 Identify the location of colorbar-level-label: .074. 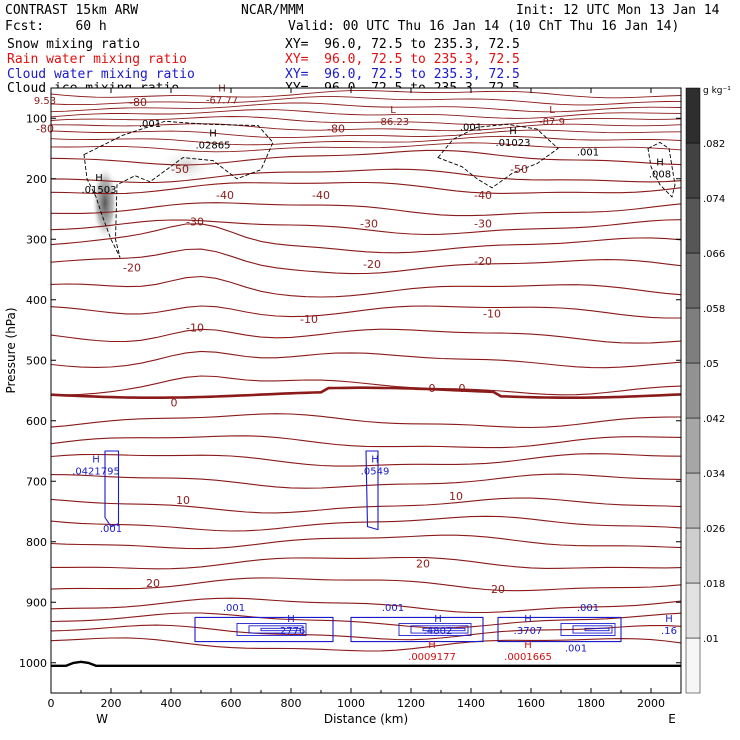
(714, 199).